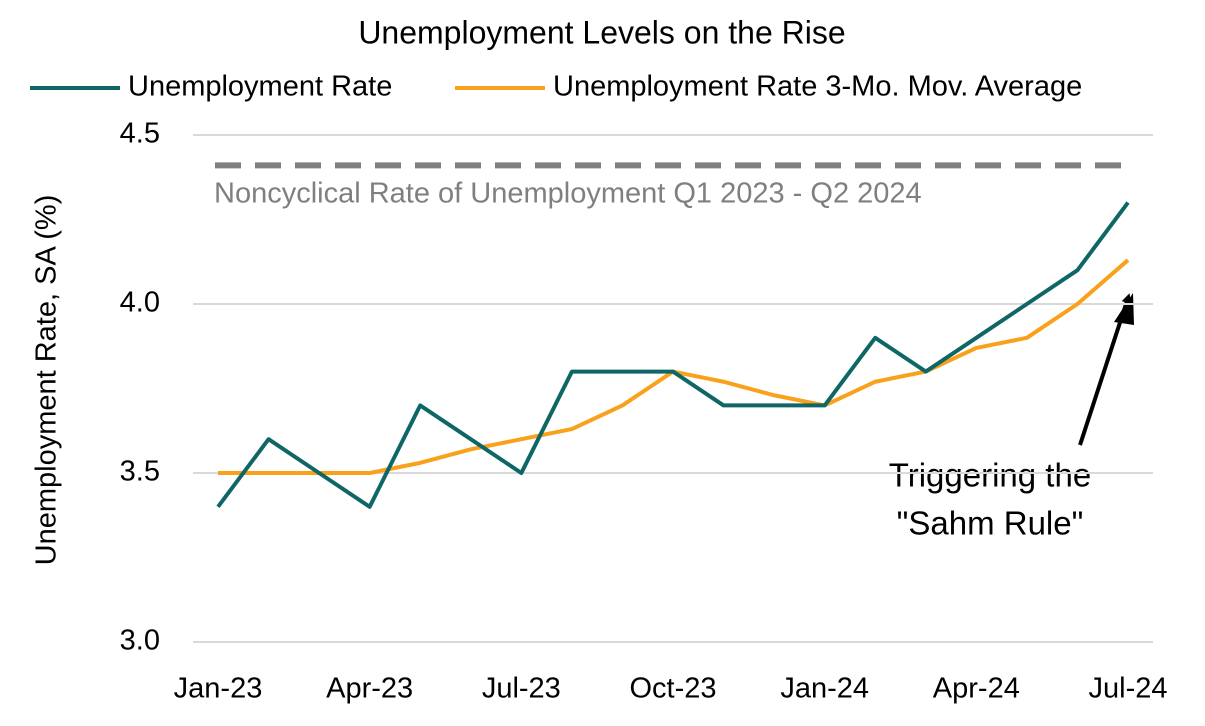 The width and height of the screenshot is (1205, 726). Describe the element at coordinates (990, 475) in the screenshot. I see `annotation: Triggering the` at that location.